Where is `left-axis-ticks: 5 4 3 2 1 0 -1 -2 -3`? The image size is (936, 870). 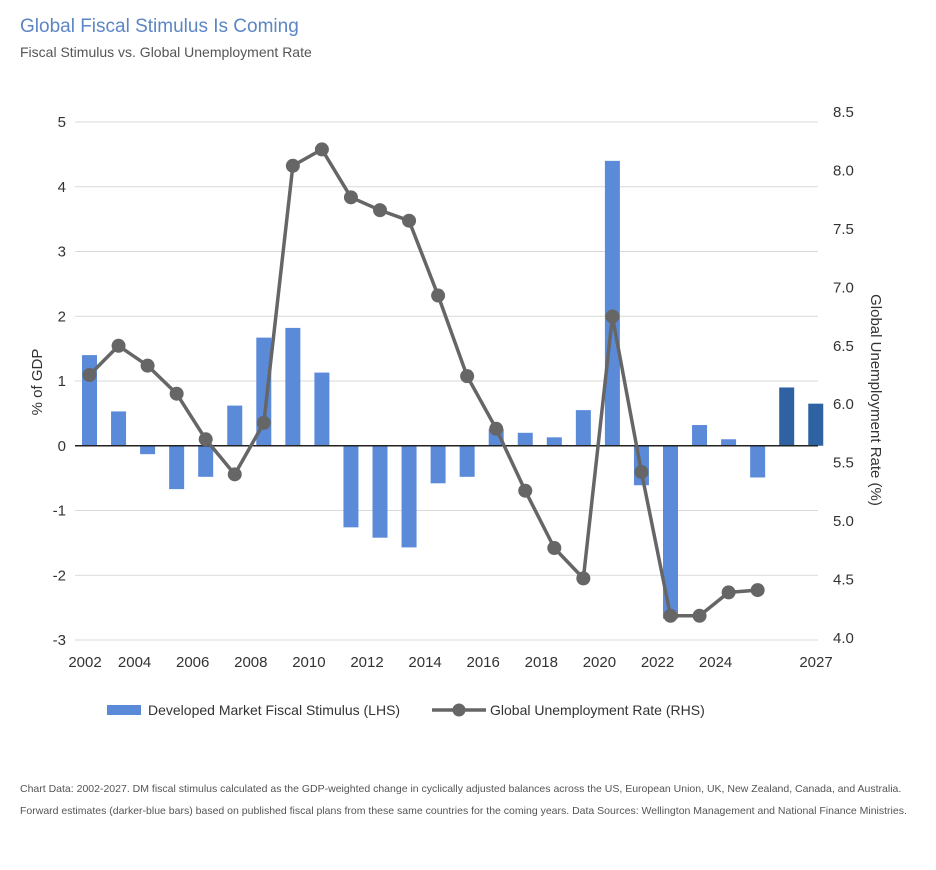 left-axis-ticks: 5 4 3 2 1 0 -1 -2 -3 is located at coordinates (59, 381).